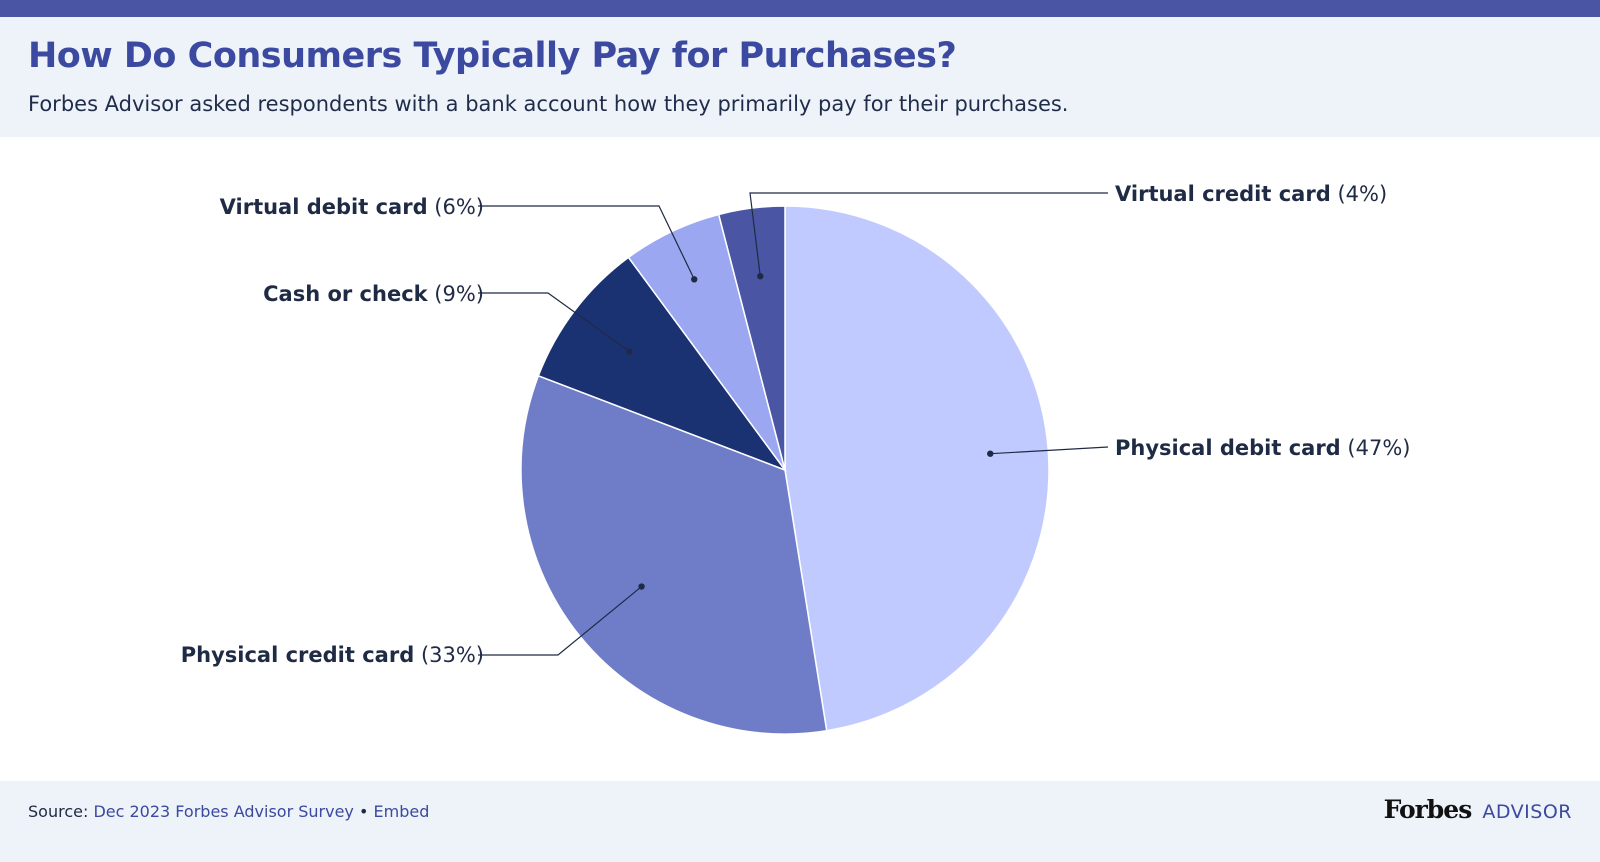  I want to click on logo-advisor-wordmark: ADVISOR, so click(1527, 812).